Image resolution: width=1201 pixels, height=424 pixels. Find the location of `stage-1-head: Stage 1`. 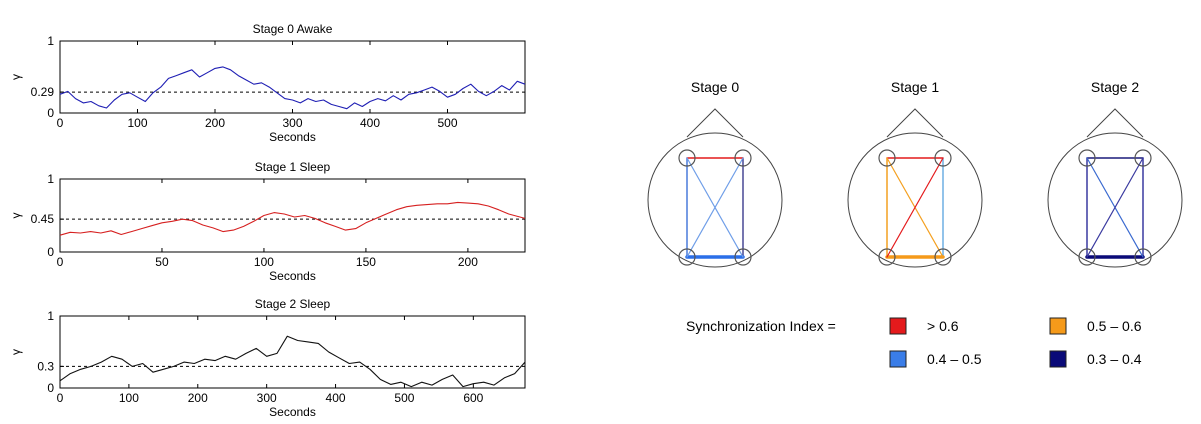

stage-1-head: Stage 1 is located at coordinates (915, 173).